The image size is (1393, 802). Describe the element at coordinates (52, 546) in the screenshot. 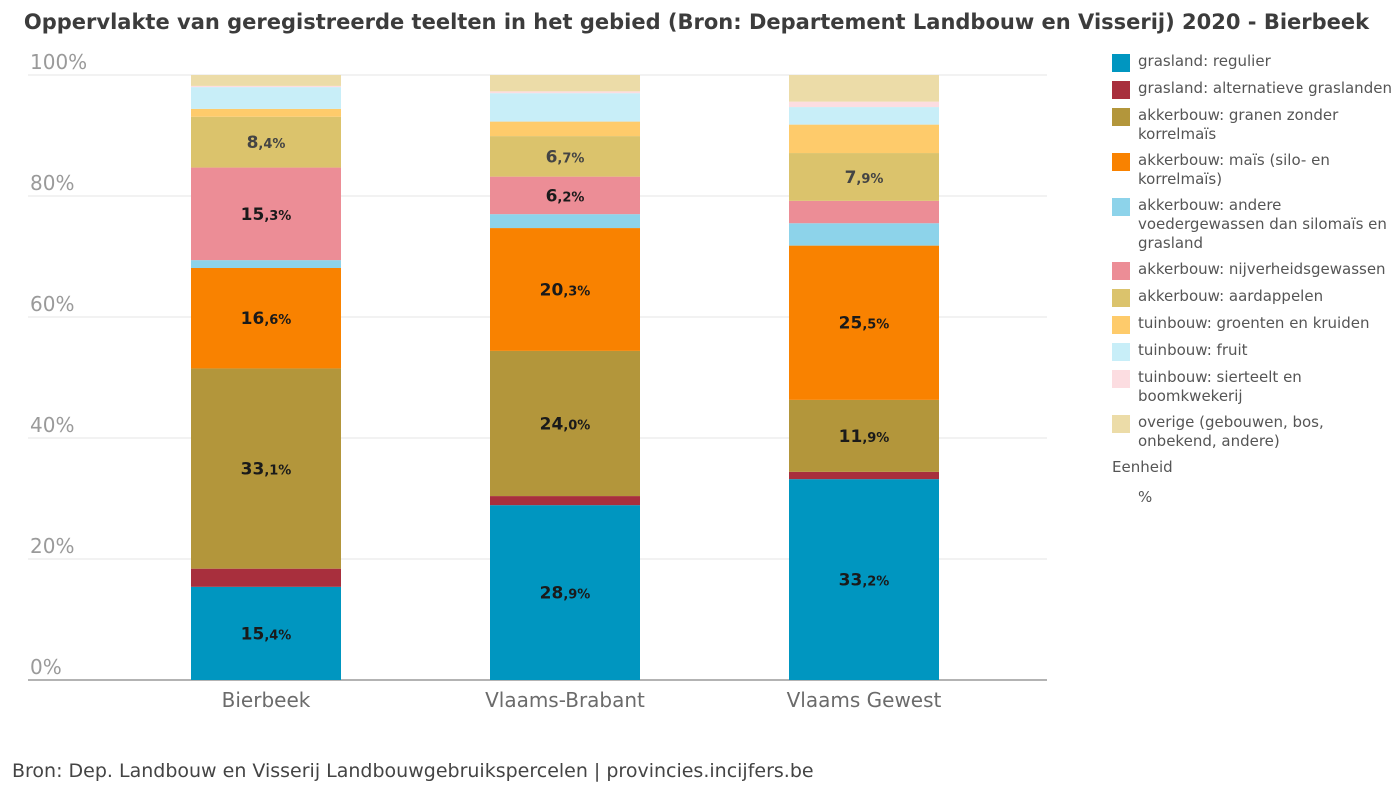

I see `y-tick-label: 20%` at that location.